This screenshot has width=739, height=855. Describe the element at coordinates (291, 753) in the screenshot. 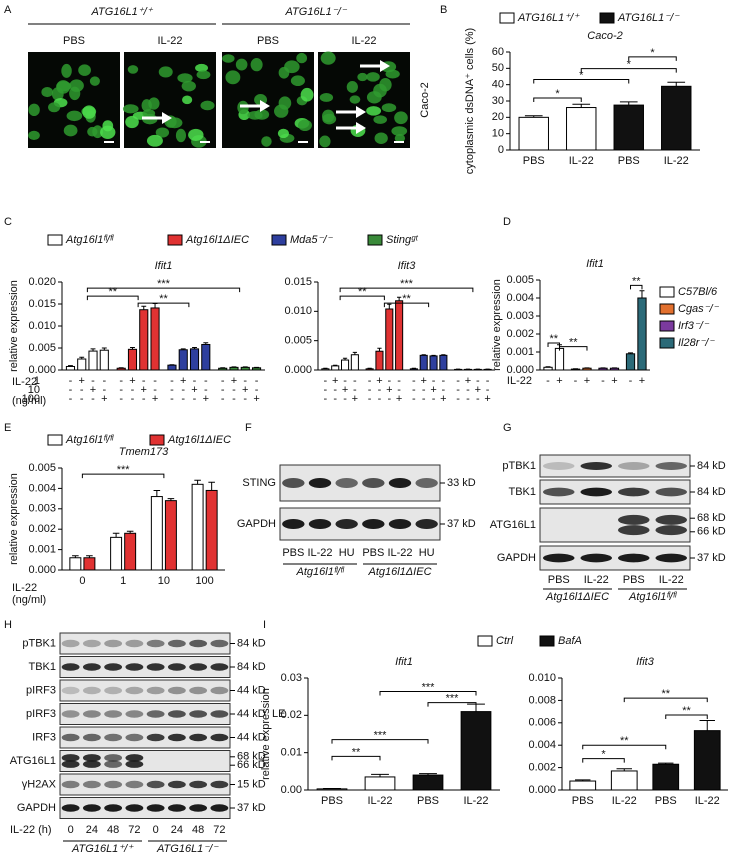

I see `y-tick-label: 0.01` at that location.